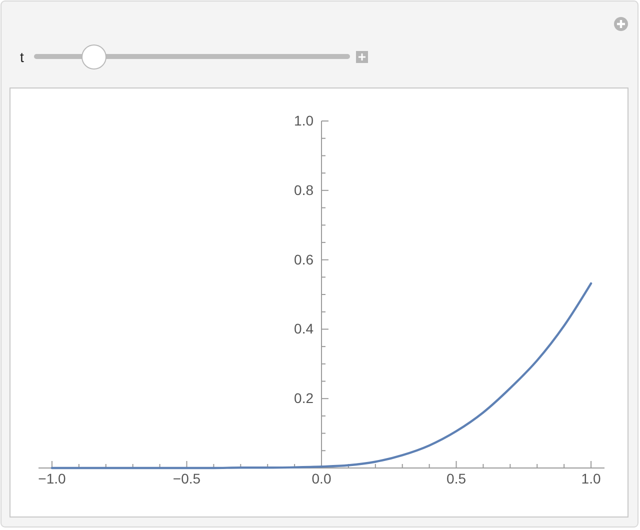 The image size is (640, 530). What do you see at coordinates (304, 398) in the screenshot?
I see `y-tick-label: 0.2` at bounding box center [304, 398].